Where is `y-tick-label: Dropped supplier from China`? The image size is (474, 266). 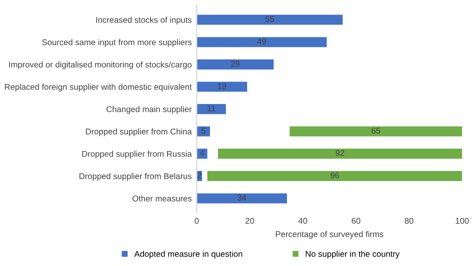 y-tick-label: Dropped supplier from China is located at coordinates (139, 132).